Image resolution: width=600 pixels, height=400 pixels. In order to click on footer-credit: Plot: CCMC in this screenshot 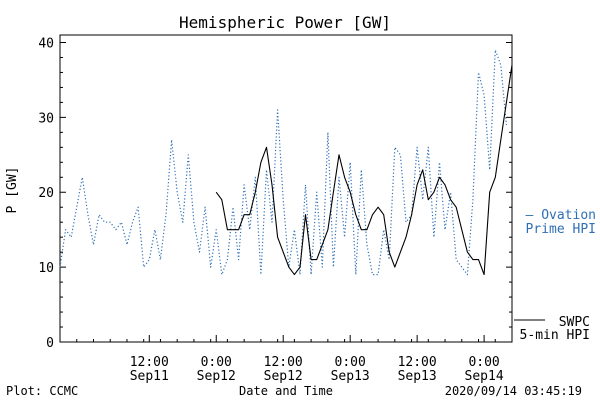, I will do `click(42, 391)`.